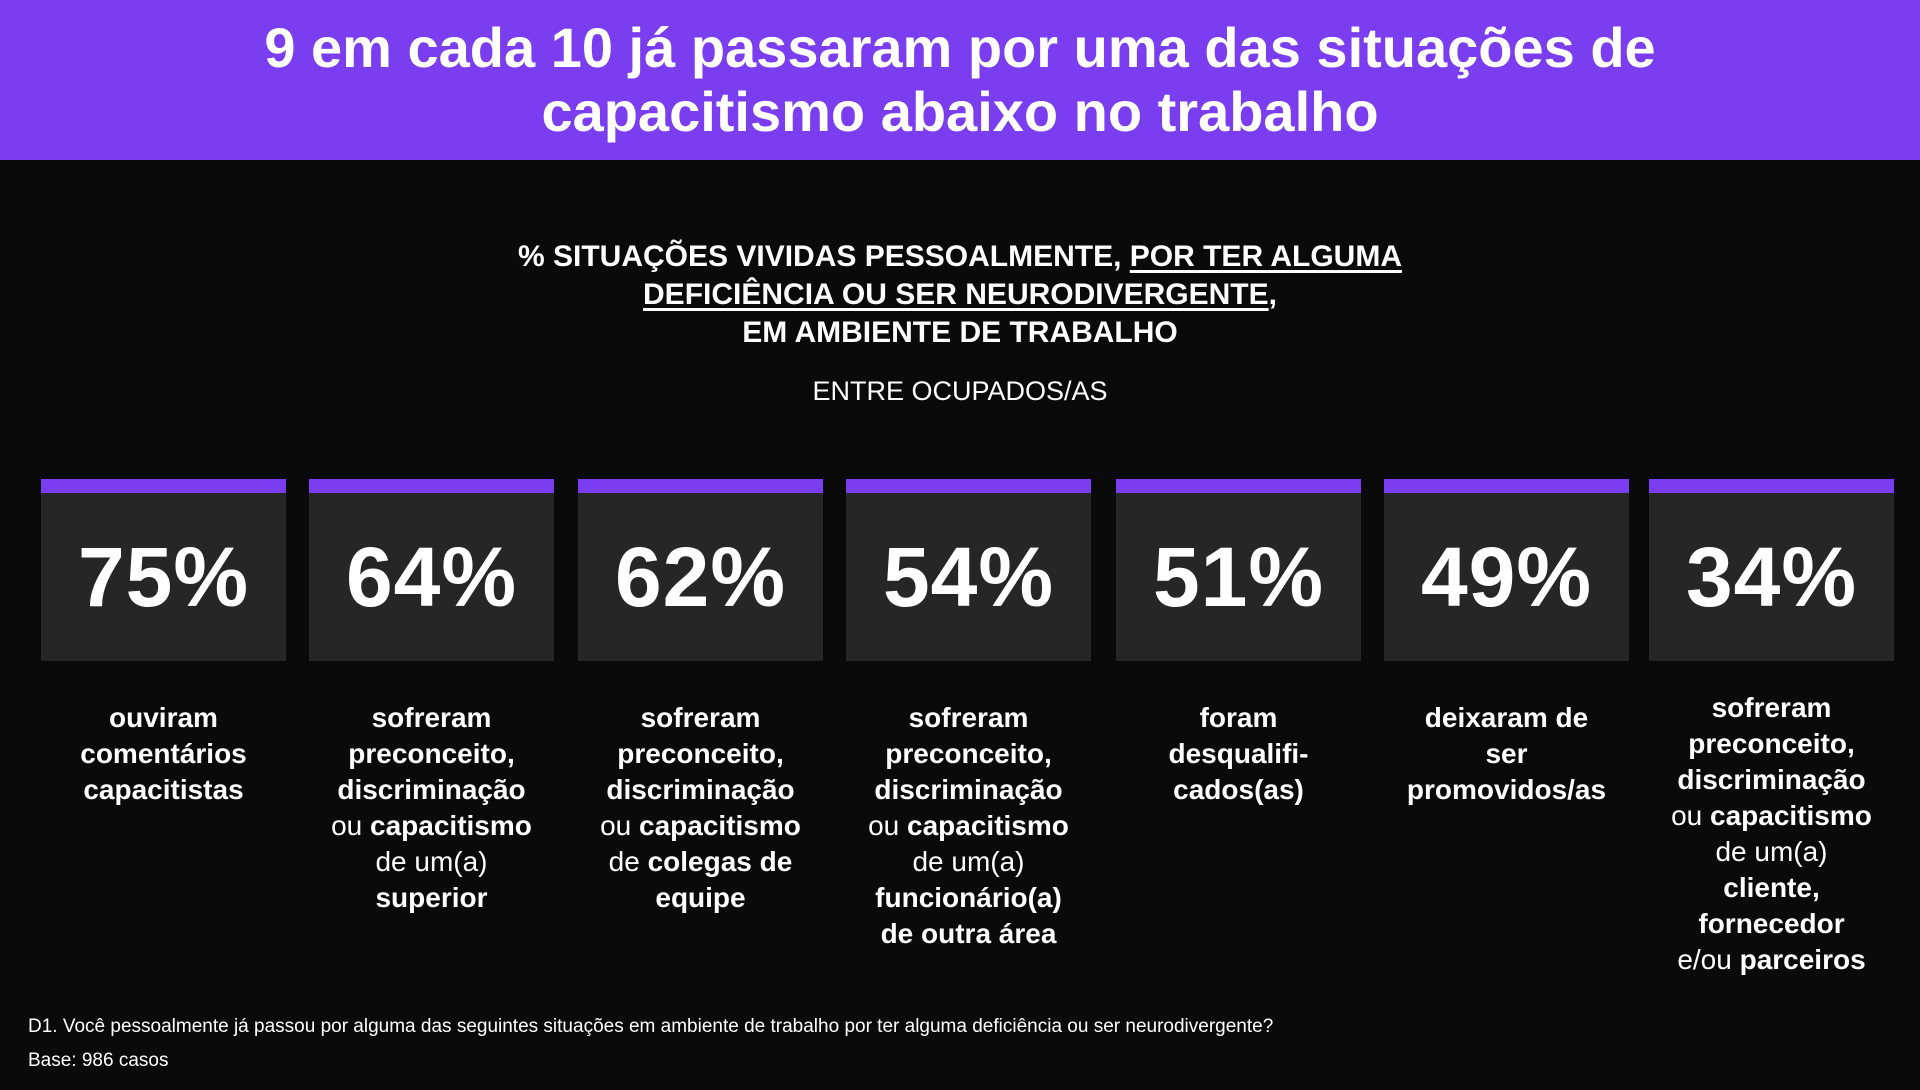  I want to click on desc-line: equipe, so click(700, 897).